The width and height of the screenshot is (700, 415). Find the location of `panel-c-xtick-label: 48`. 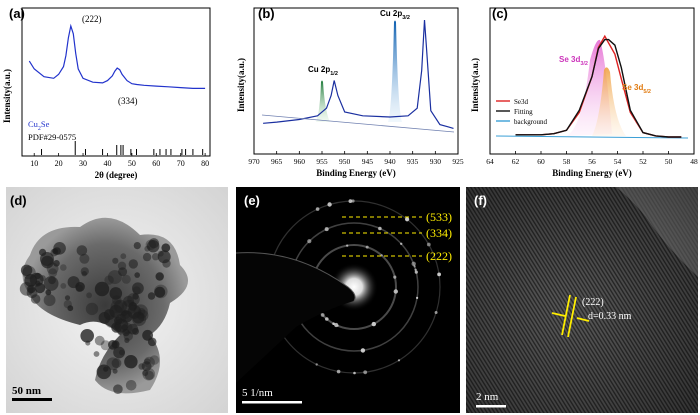

panel-c-xtick-label: 48 is located at coordinates (694, 161).